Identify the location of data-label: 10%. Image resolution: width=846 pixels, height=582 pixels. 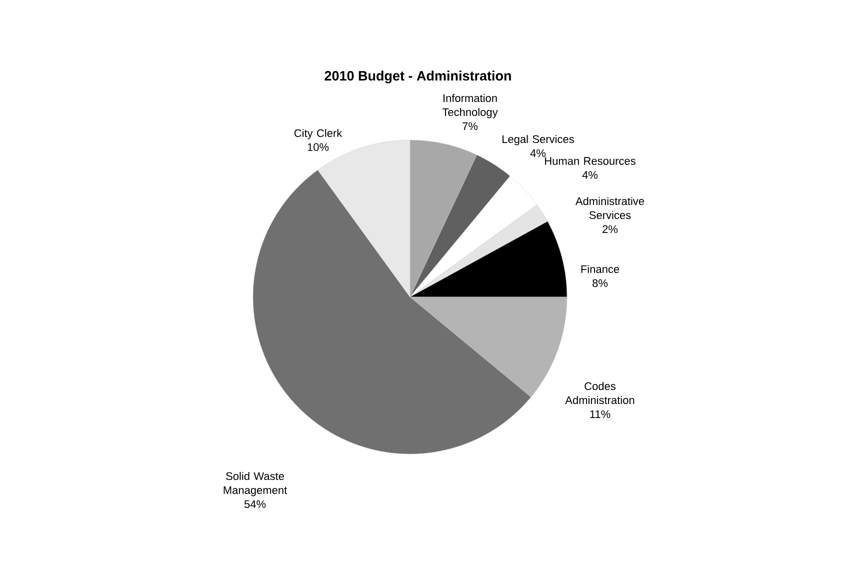
(318, 147).